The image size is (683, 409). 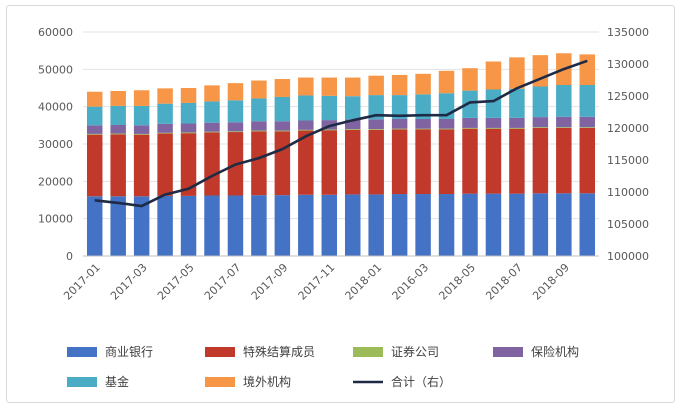 What do you see at coordinates (55, 144) in the screenshot?
I see `y-left-tick-label: 30000` at bounding box center [55, 144].